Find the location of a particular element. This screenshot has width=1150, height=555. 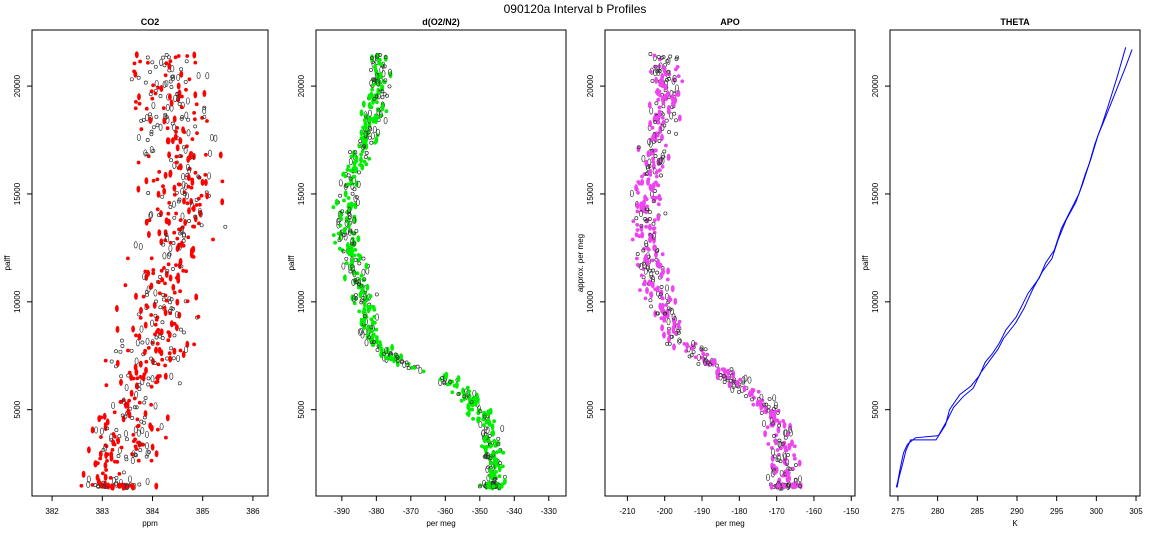

x-tick-label: 285 is located at coordinates (978, 511).